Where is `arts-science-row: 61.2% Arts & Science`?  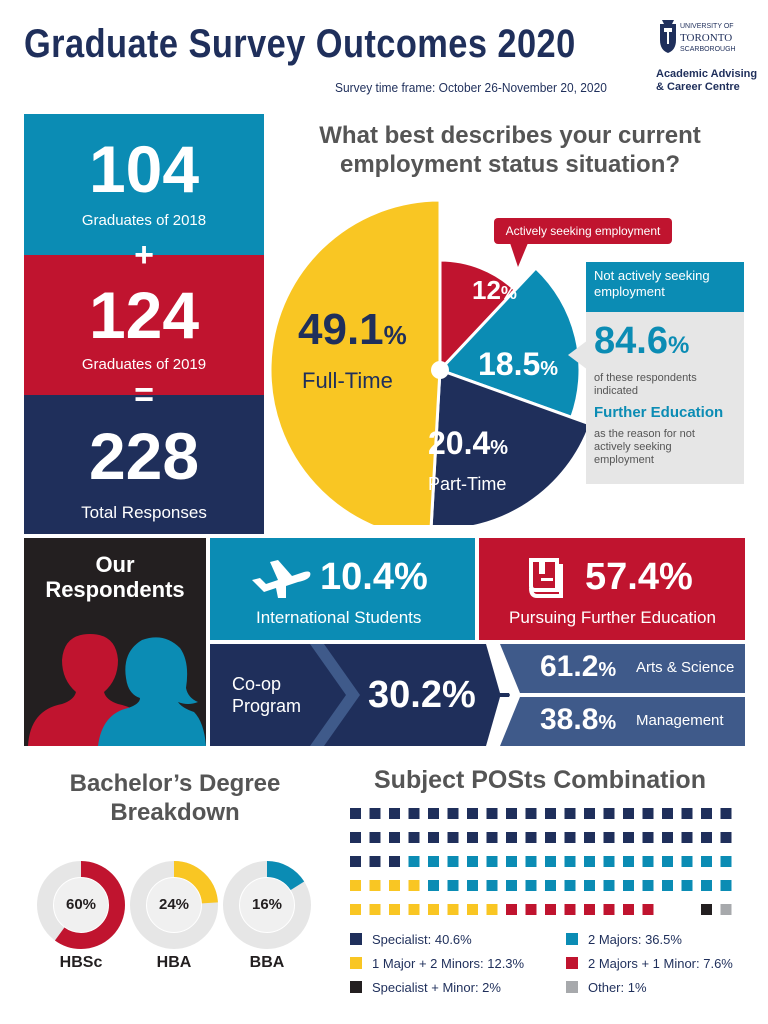
arts-science-row: 61.2% Arts & Science is located at coordinates (622, 668).